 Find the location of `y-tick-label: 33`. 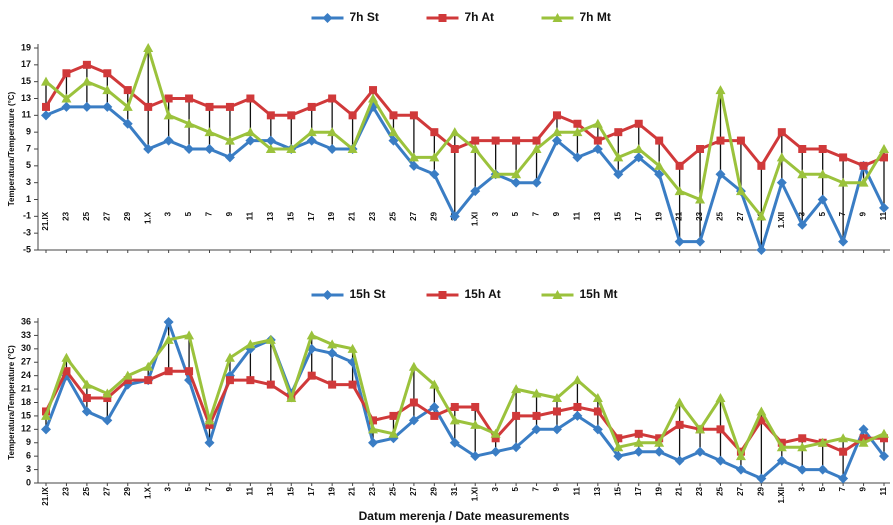

y-tick-label: 33 is located at coordinates (26, 335).